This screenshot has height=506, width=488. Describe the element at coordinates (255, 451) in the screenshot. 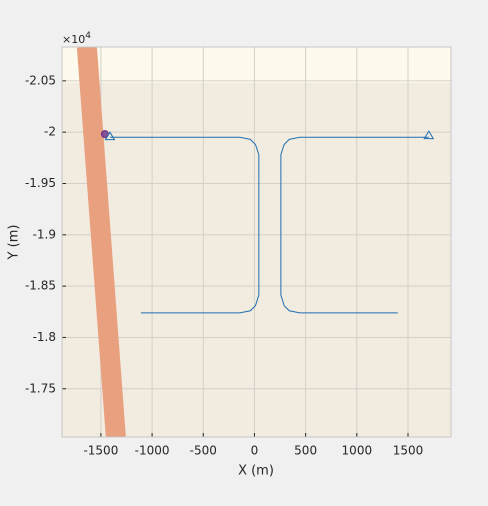

I see `x-tick-label: 0` at that location.